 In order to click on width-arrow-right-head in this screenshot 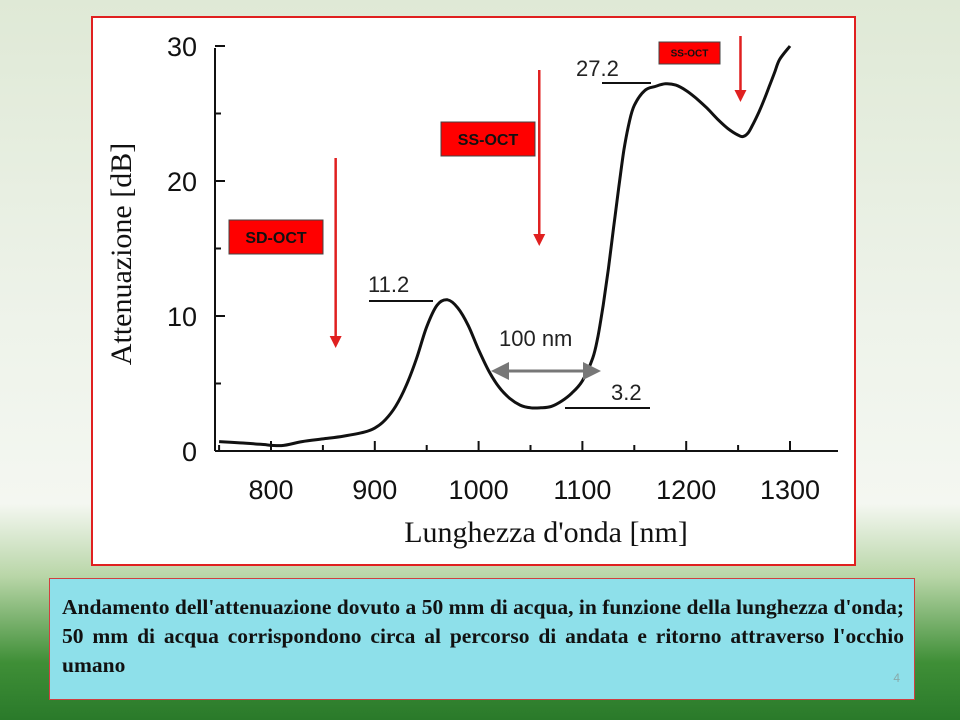, I will do `click(592, 371)`.